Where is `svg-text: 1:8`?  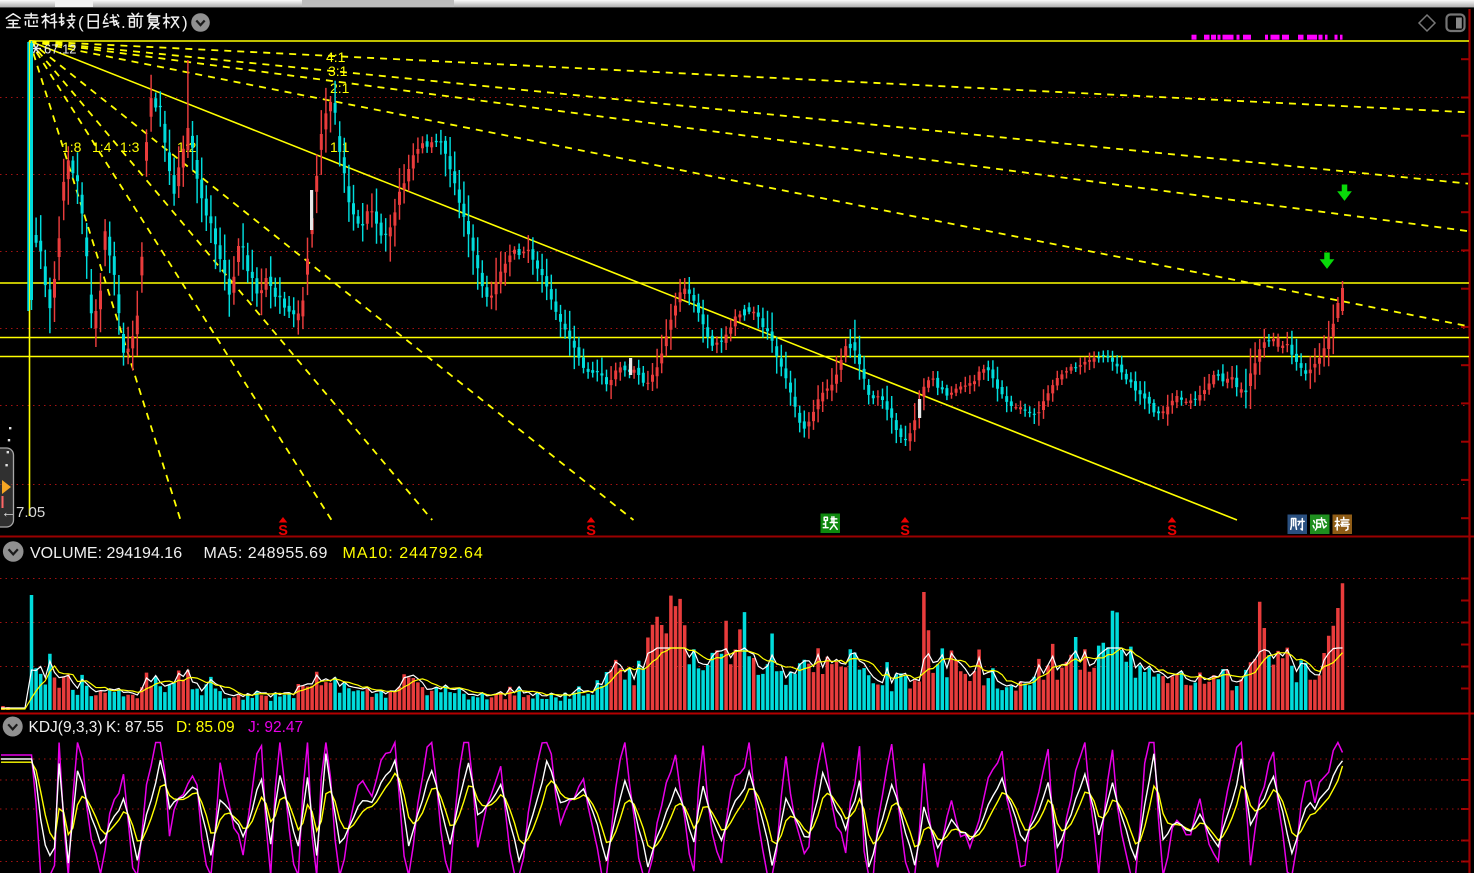
svg-text: 1:8 is located at coordinates (72, 147).